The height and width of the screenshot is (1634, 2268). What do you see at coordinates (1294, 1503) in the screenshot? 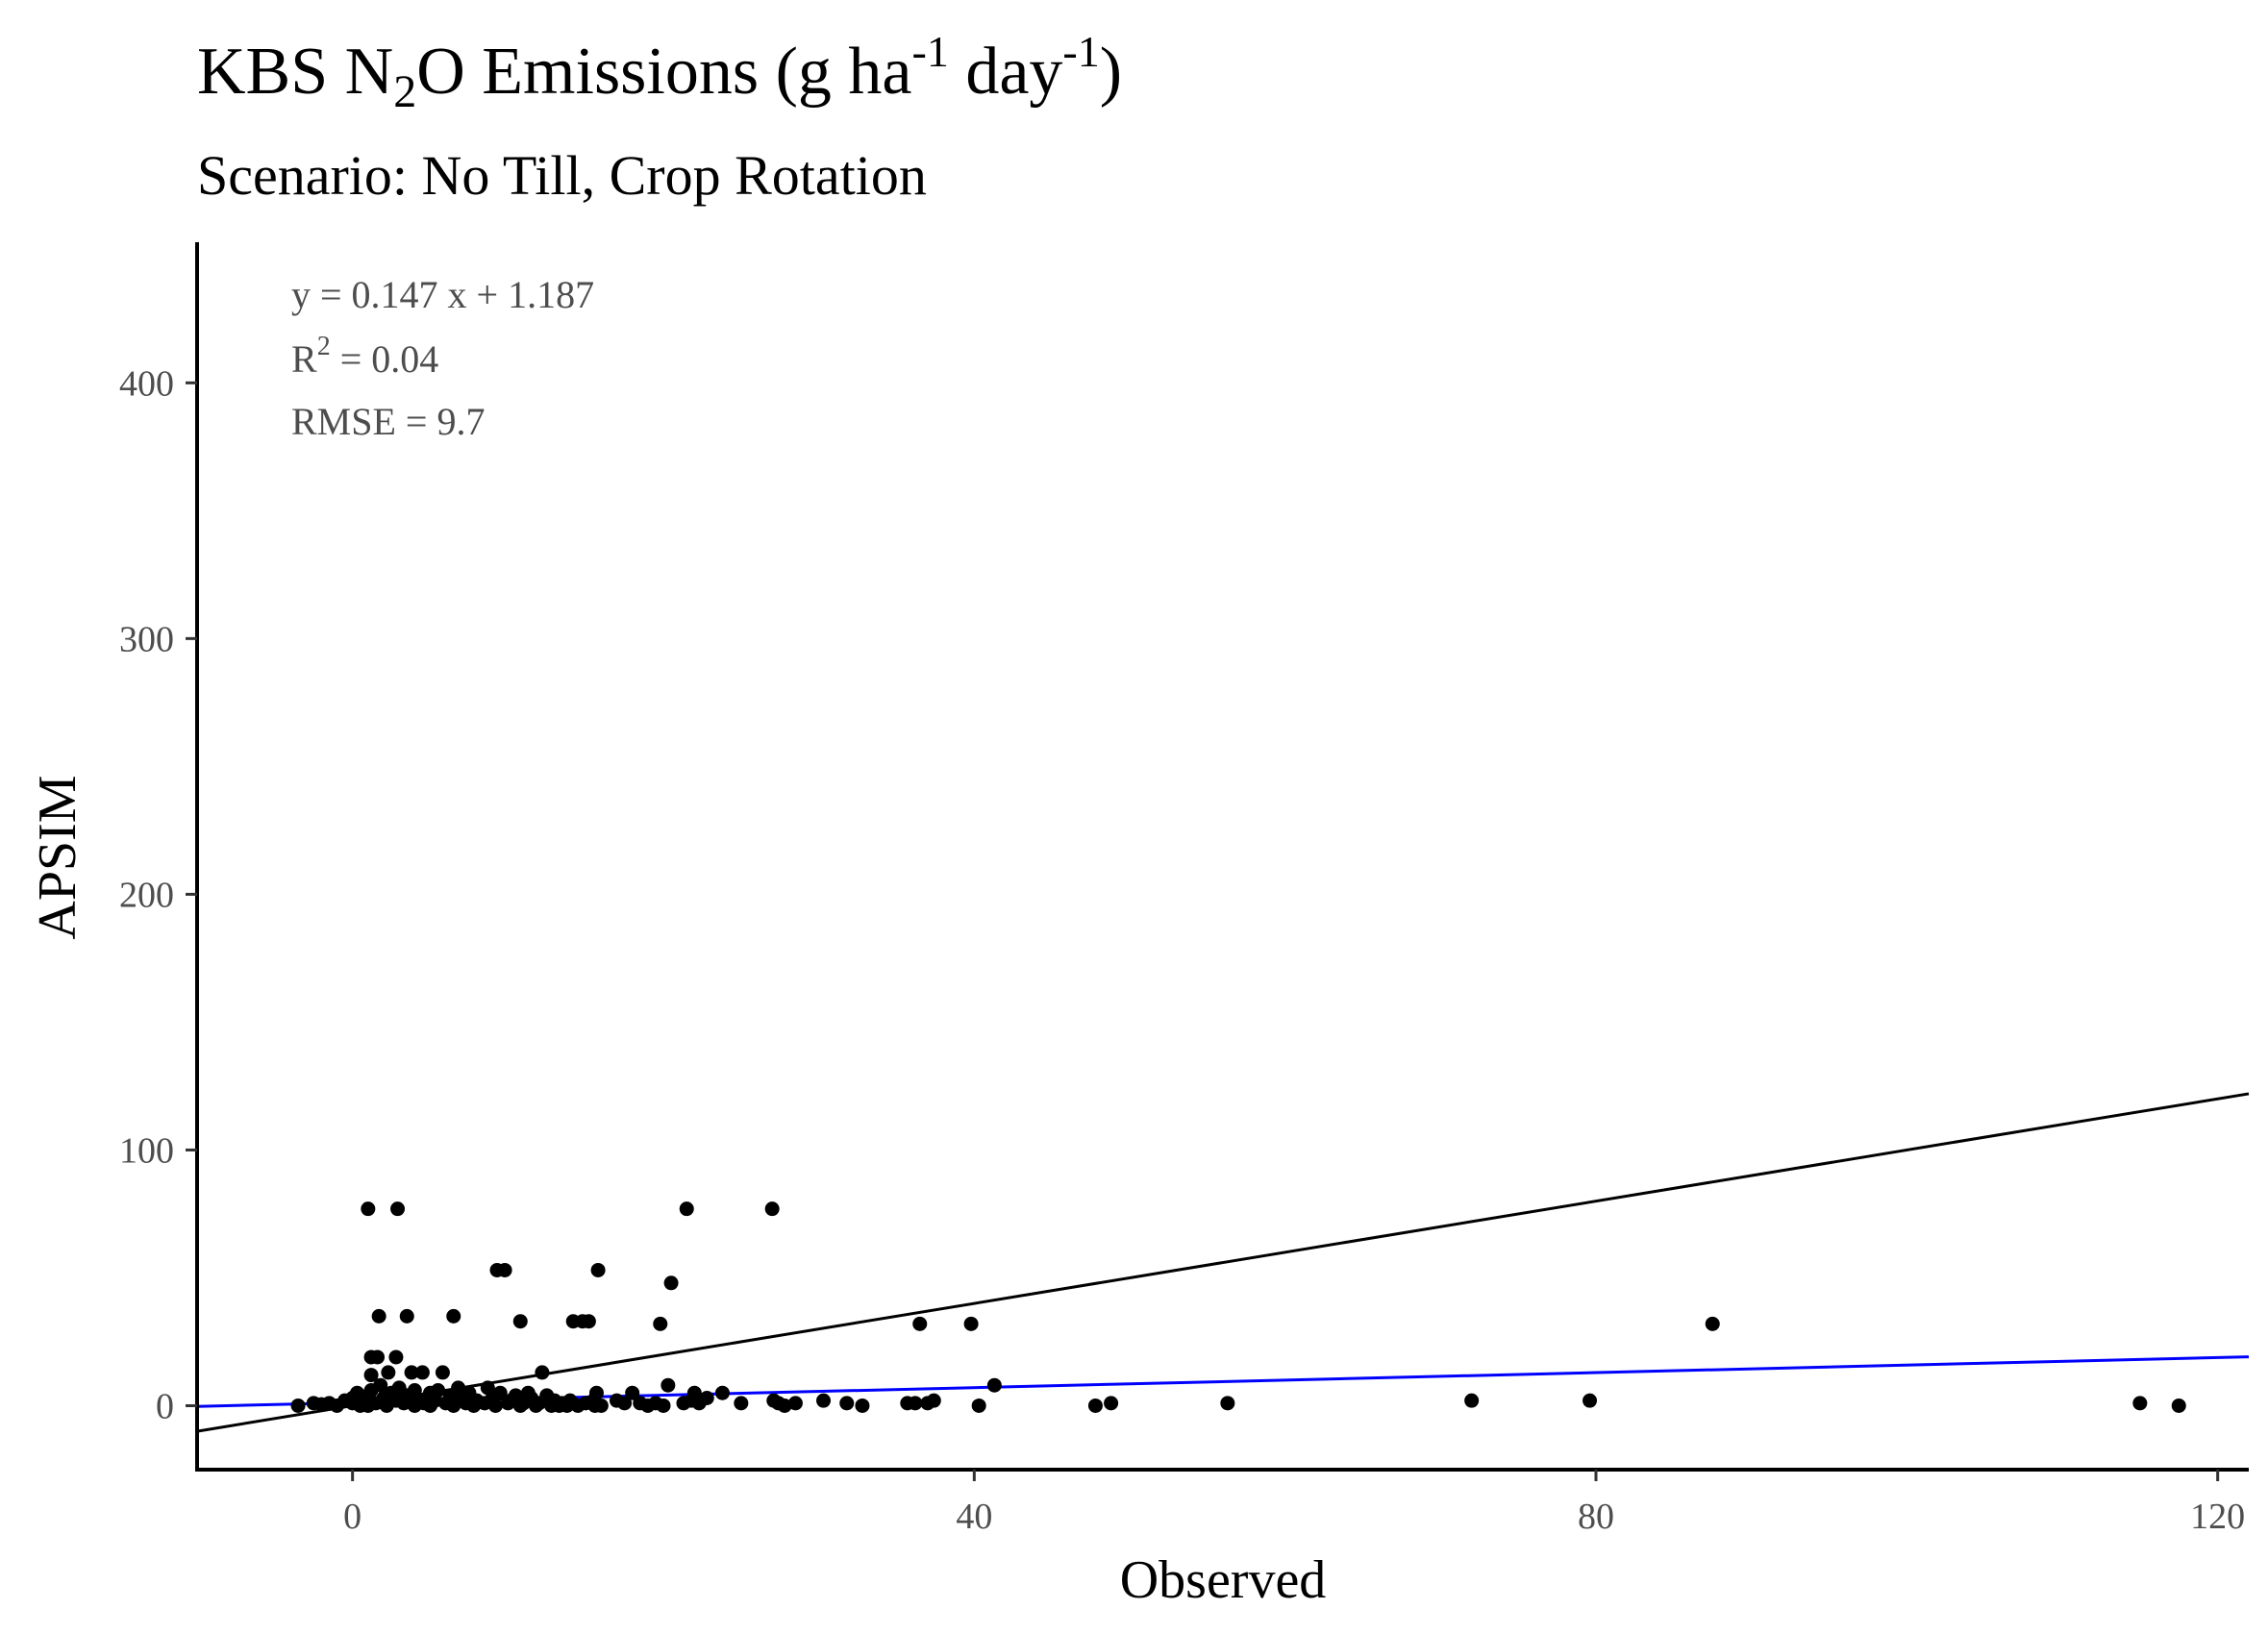
I see `x-axis-ticks: 0 40 80 120` at bounding box center [1294, 1503].